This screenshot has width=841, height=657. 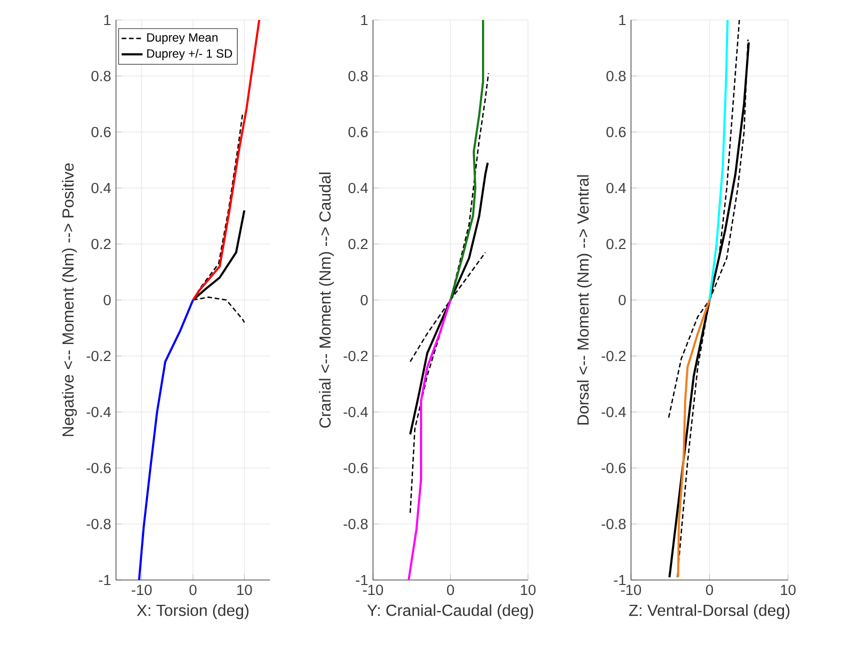 I want to click on x-axis-title: X: Torsion (deg), so click(x=192, y=612).